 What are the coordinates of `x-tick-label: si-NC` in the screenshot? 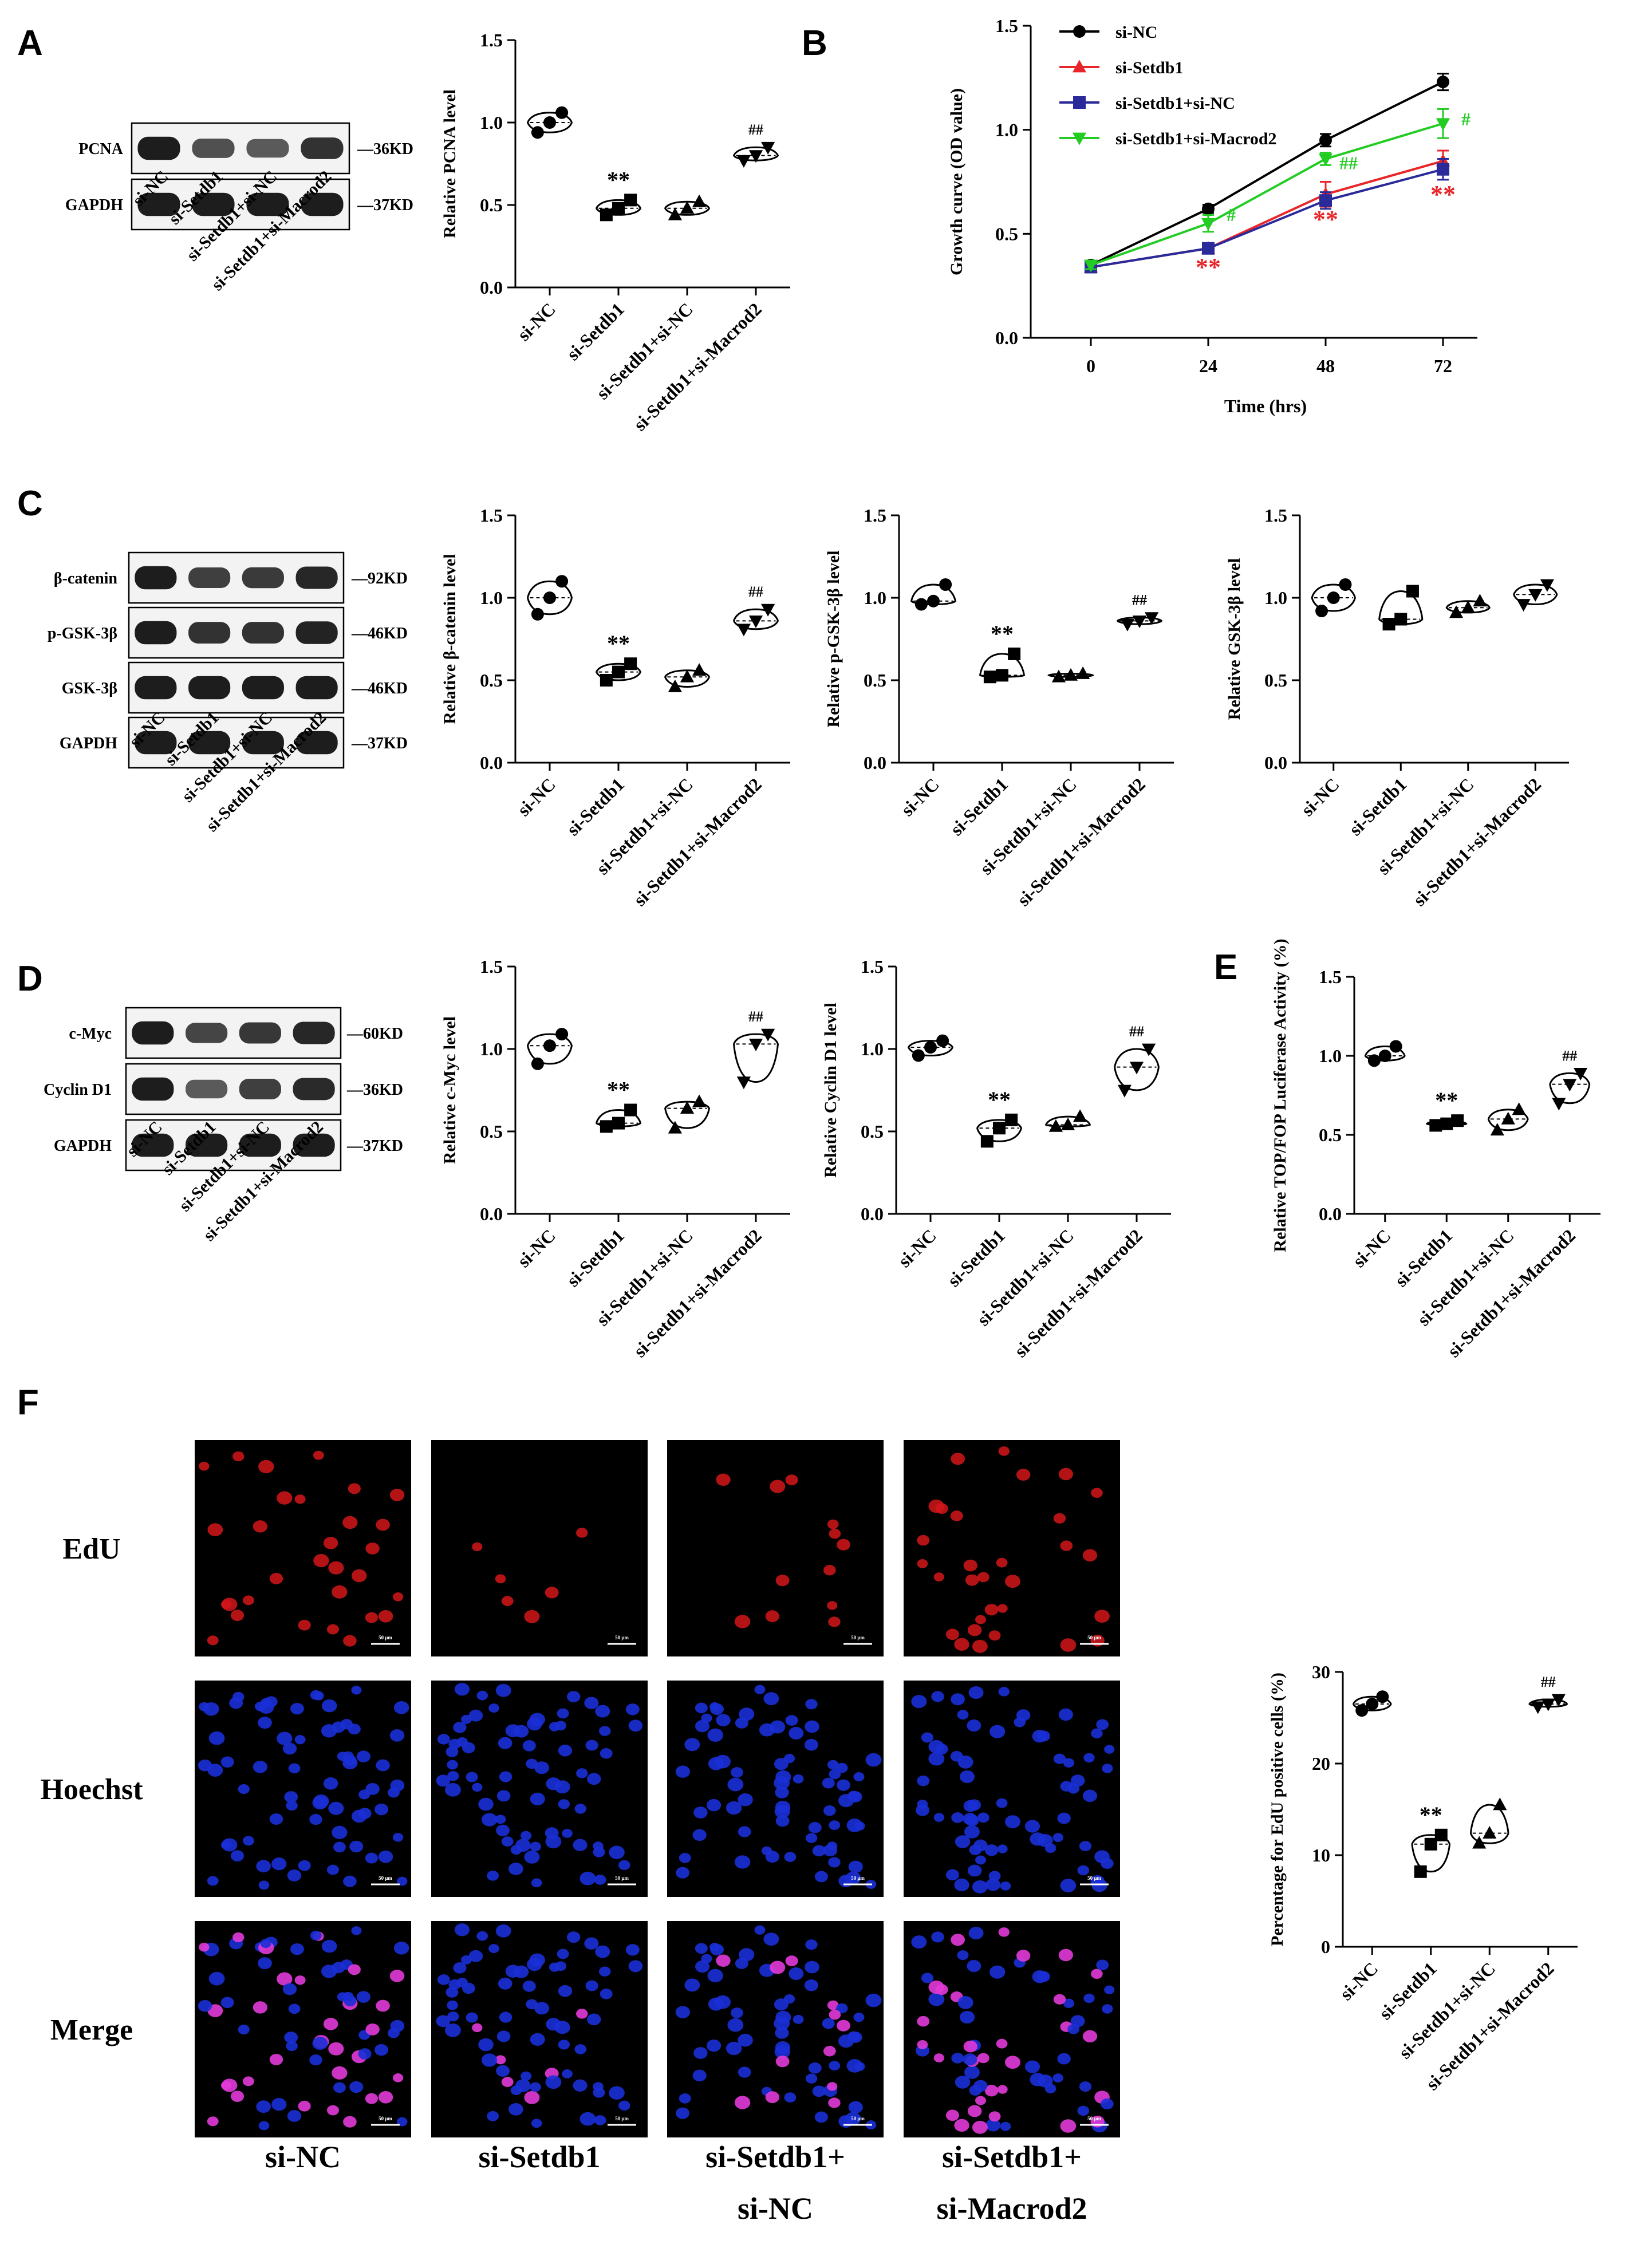 It's located at (1358, 1981).